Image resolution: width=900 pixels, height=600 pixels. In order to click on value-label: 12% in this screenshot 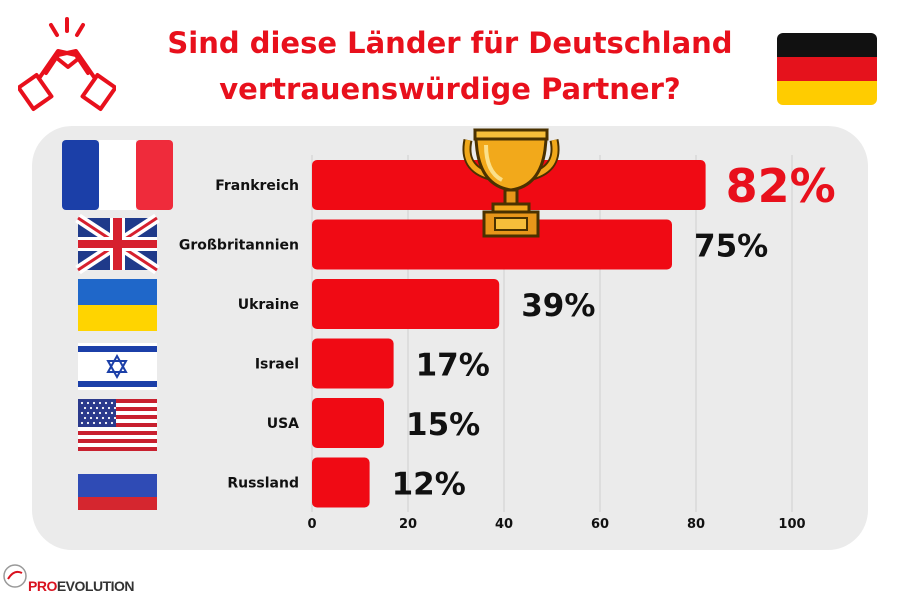, I will do `click(429, 485)`.